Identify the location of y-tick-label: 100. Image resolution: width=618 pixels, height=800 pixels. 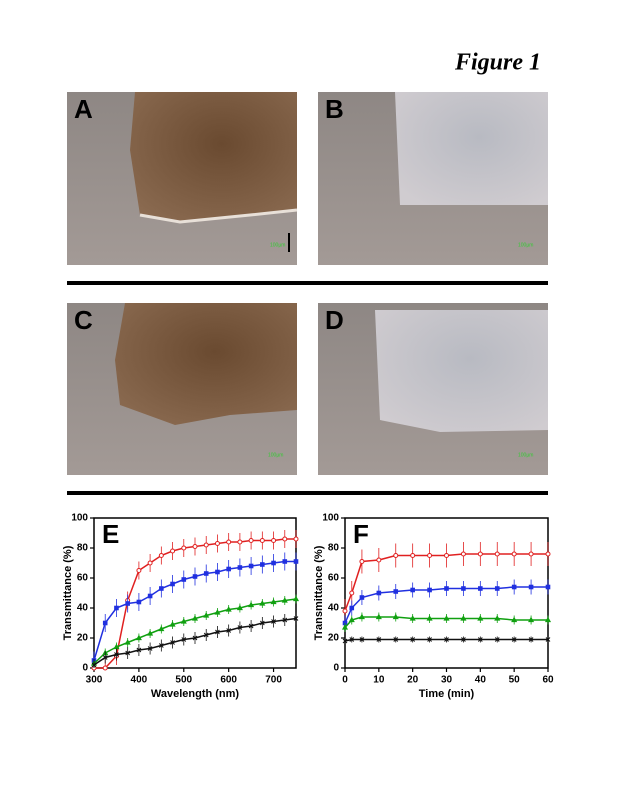
(330, 518).